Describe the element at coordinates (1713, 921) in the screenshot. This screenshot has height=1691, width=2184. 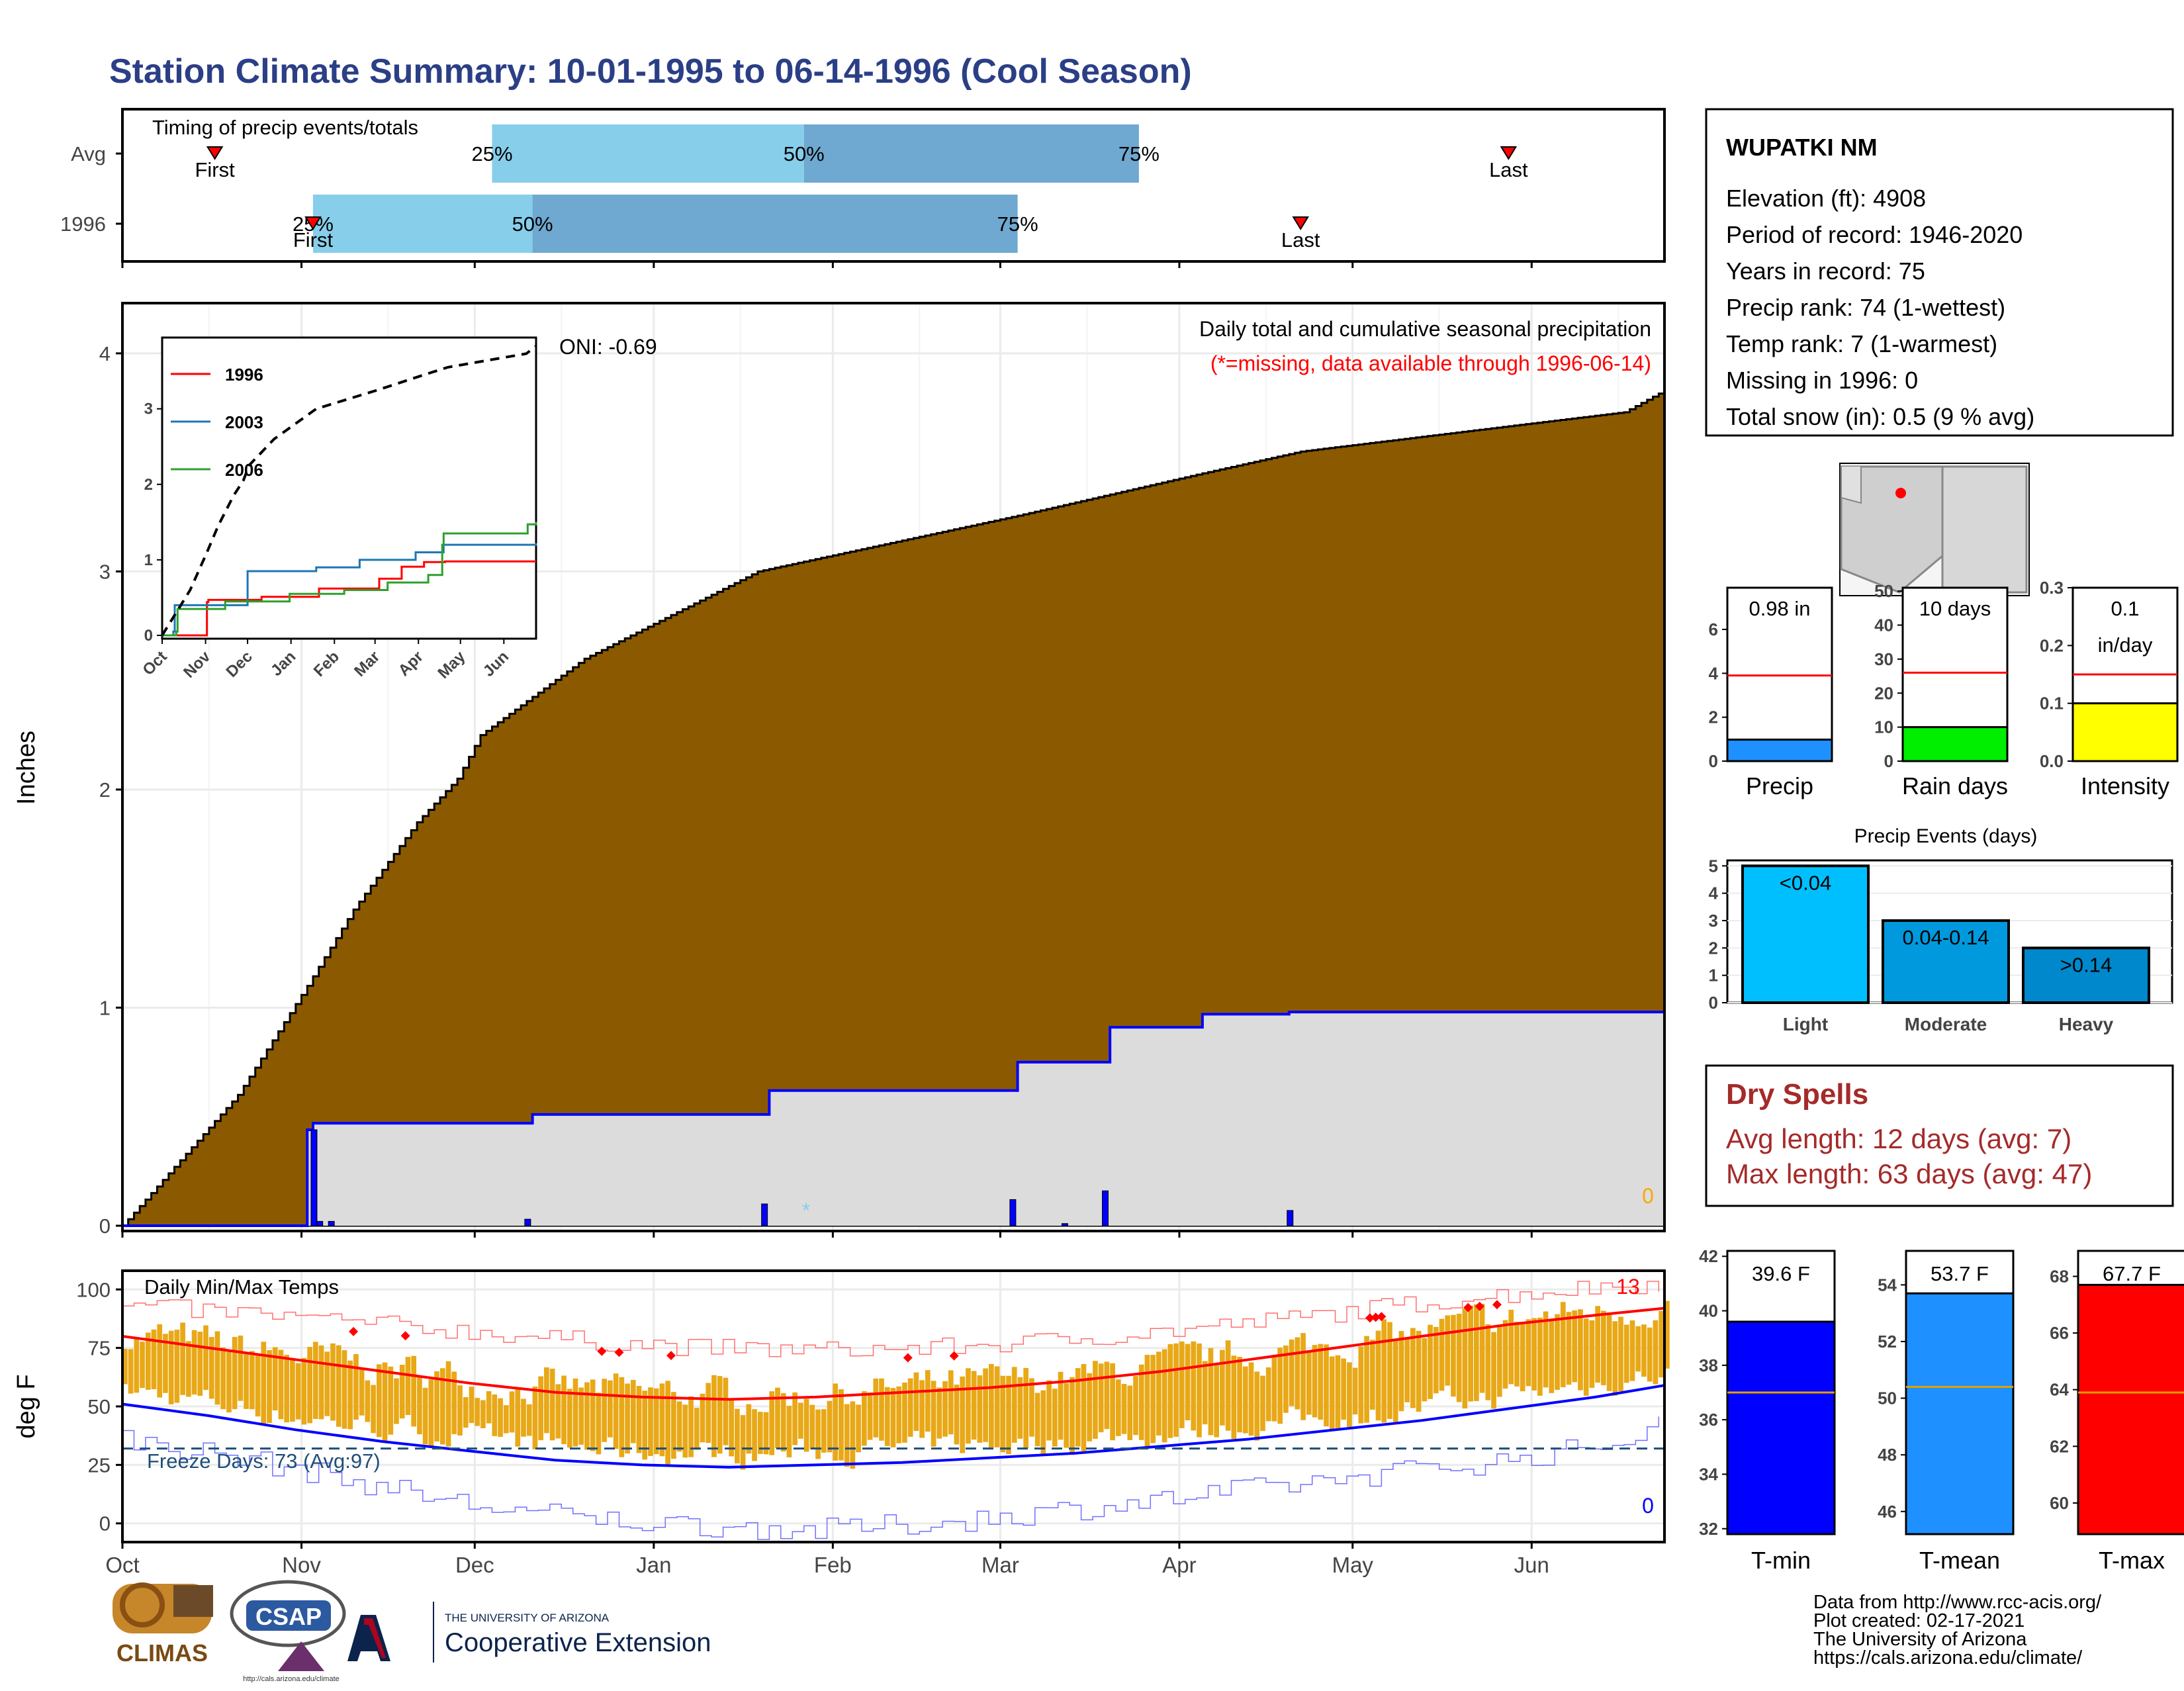
I see `precip-events-y-label: 3` at that location.